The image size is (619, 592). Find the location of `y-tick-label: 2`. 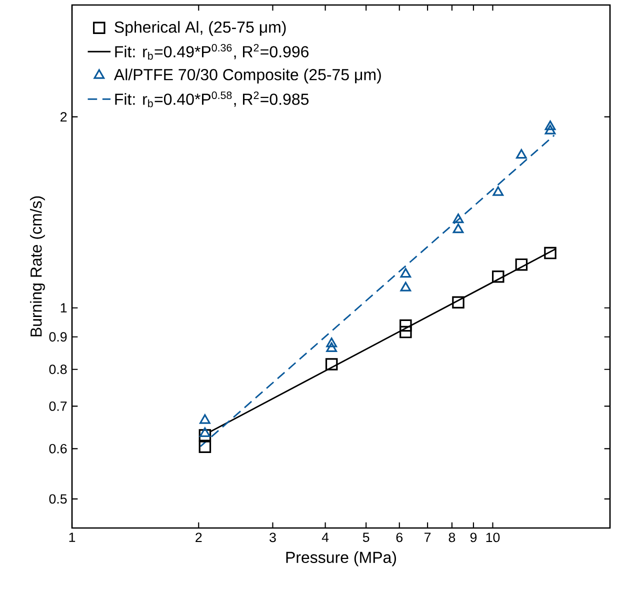

y-tick-label: 2 is located at coordinates (63, 117).